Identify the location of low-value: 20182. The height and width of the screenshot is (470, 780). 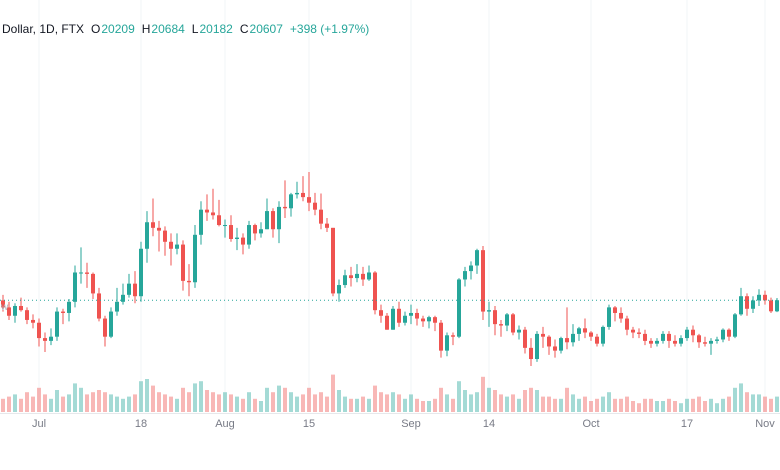
(216, 29).